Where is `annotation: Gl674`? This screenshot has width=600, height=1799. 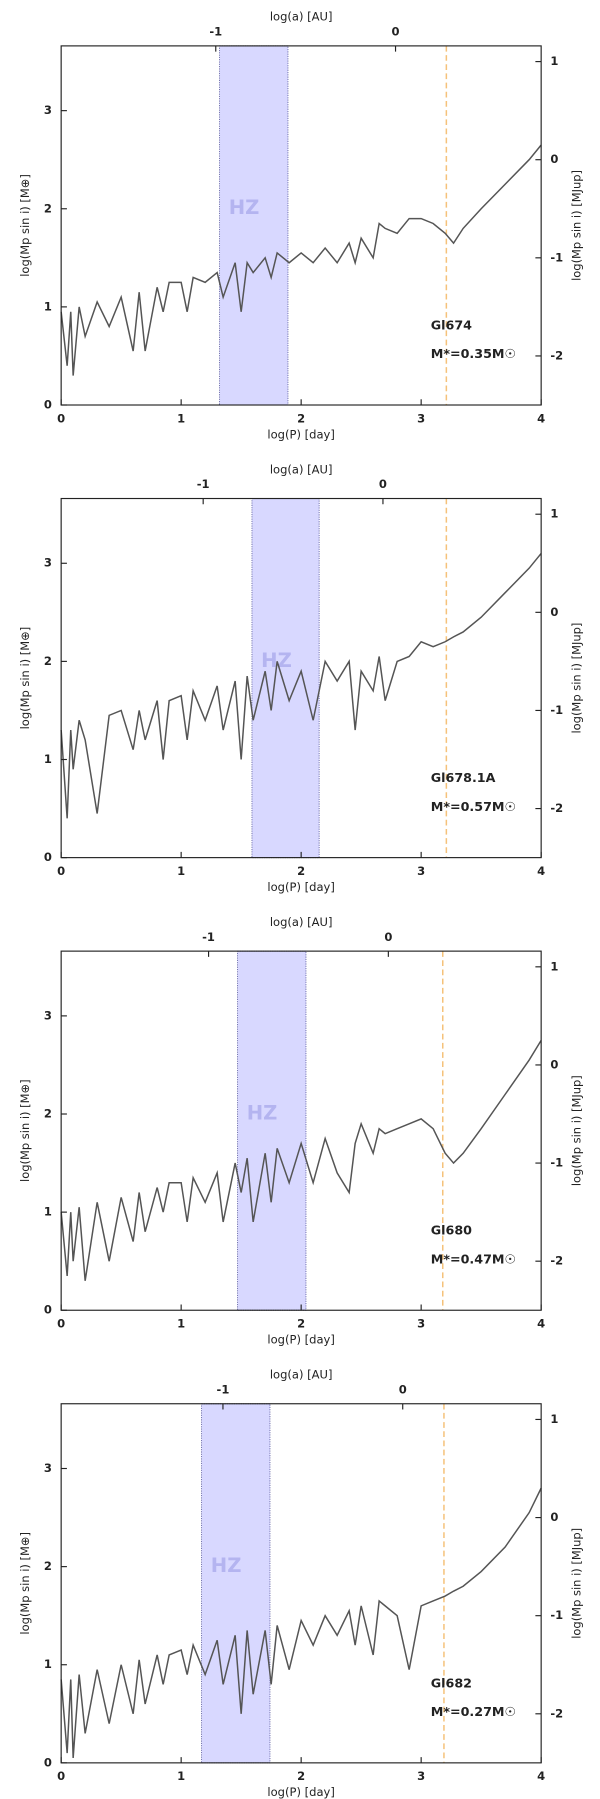
annotation: Gl674 is located at coordinates (451, 325).